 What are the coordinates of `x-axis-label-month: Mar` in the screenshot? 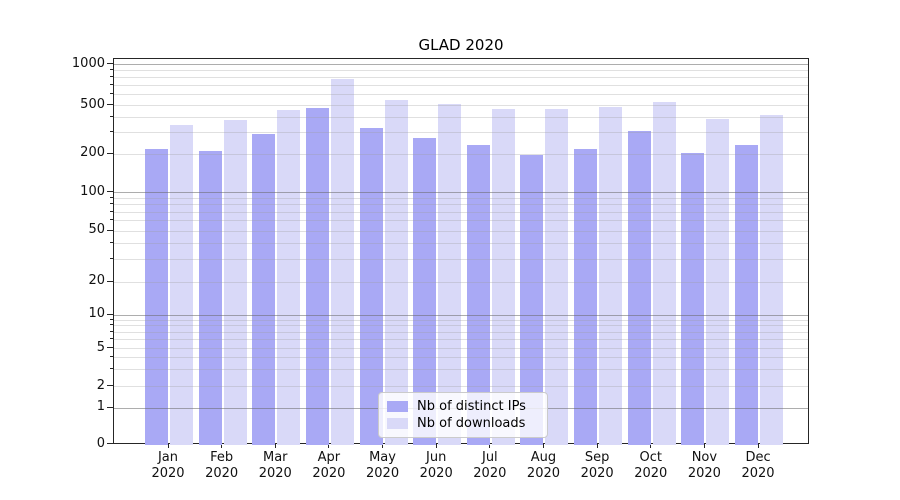 It's located at (275, 457).